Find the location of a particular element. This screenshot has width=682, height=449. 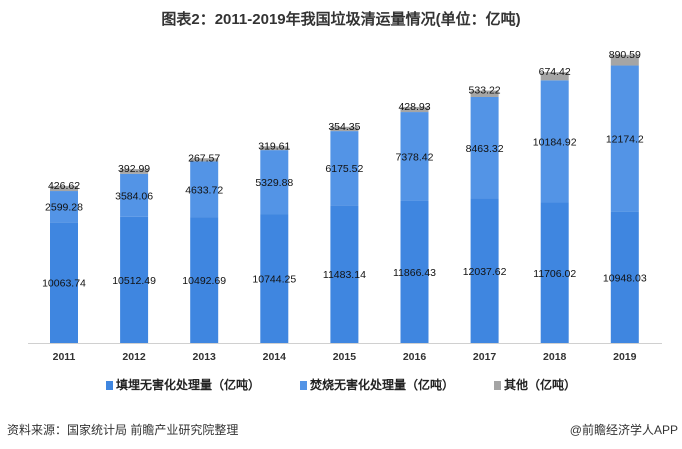

data-label: 10063.74 is located at coordinates (64, 284).